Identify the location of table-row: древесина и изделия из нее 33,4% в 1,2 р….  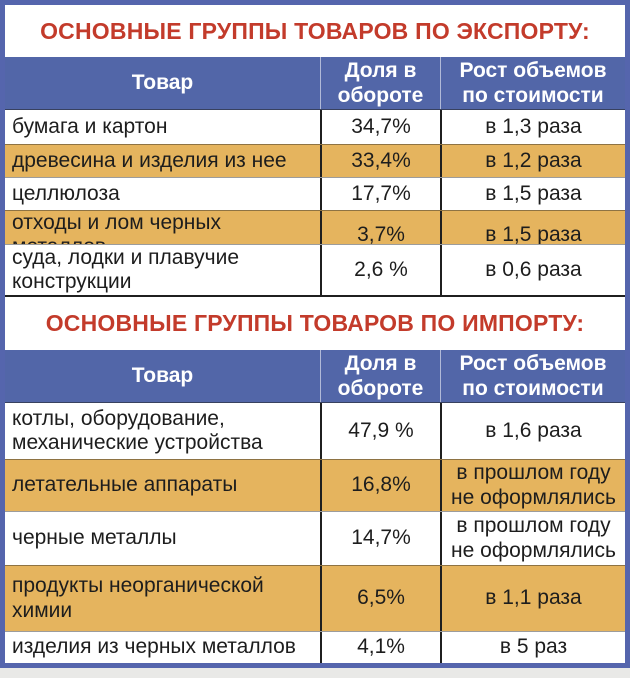
(315, 160).